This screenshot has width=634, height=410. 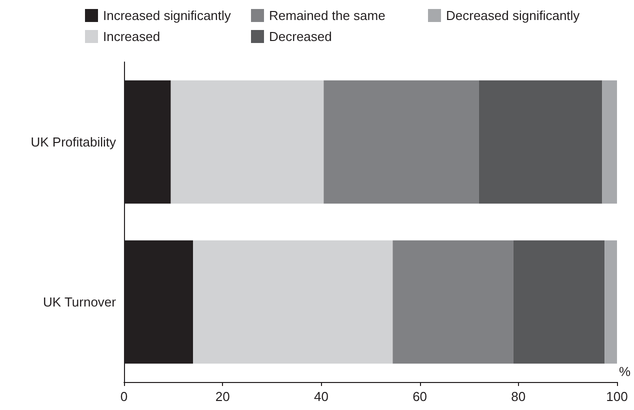 What do you see at coordinates (124, 396) in the screenshot?
I see `x-tick-label: 0` at bounding box center [124, 396].